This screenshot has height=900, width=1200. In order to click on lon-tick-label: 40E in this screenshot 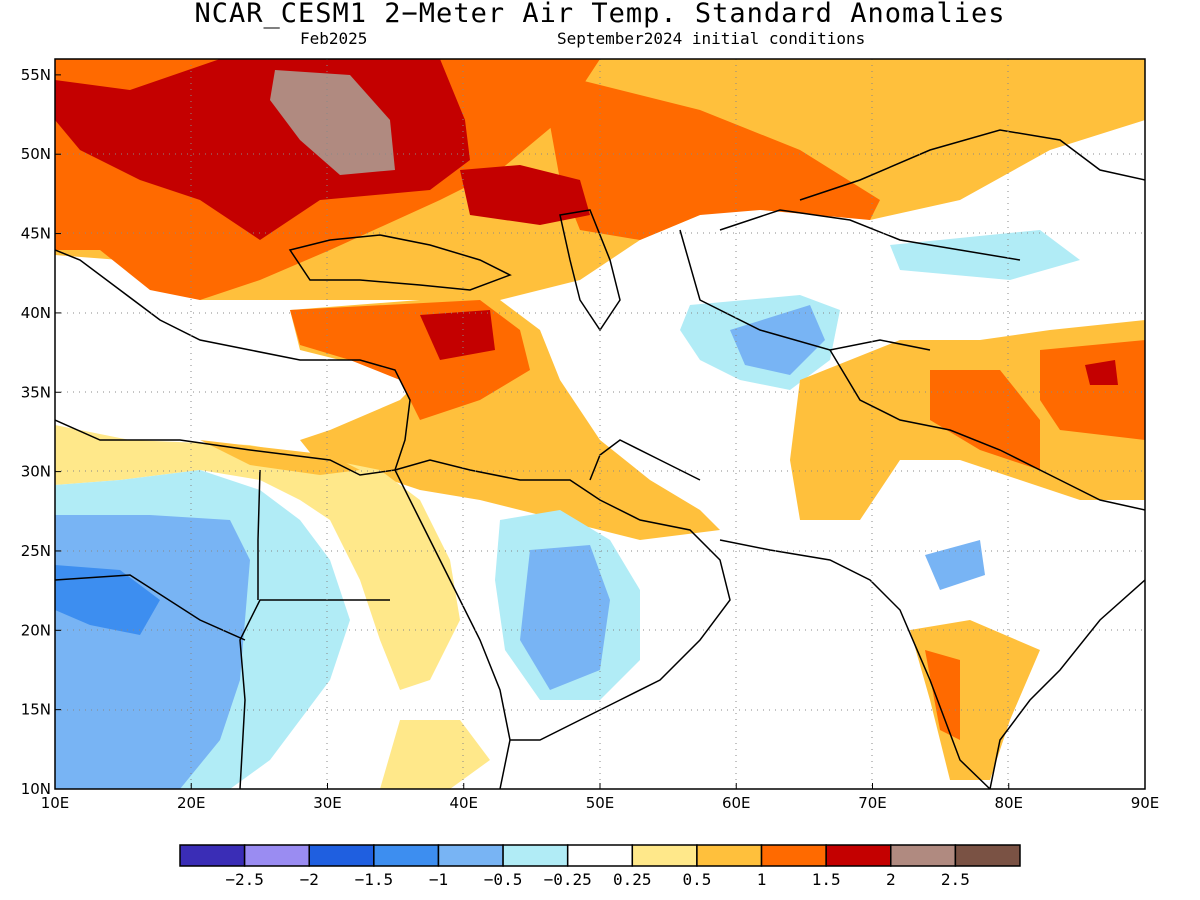, I will do `click(463, 803)`.